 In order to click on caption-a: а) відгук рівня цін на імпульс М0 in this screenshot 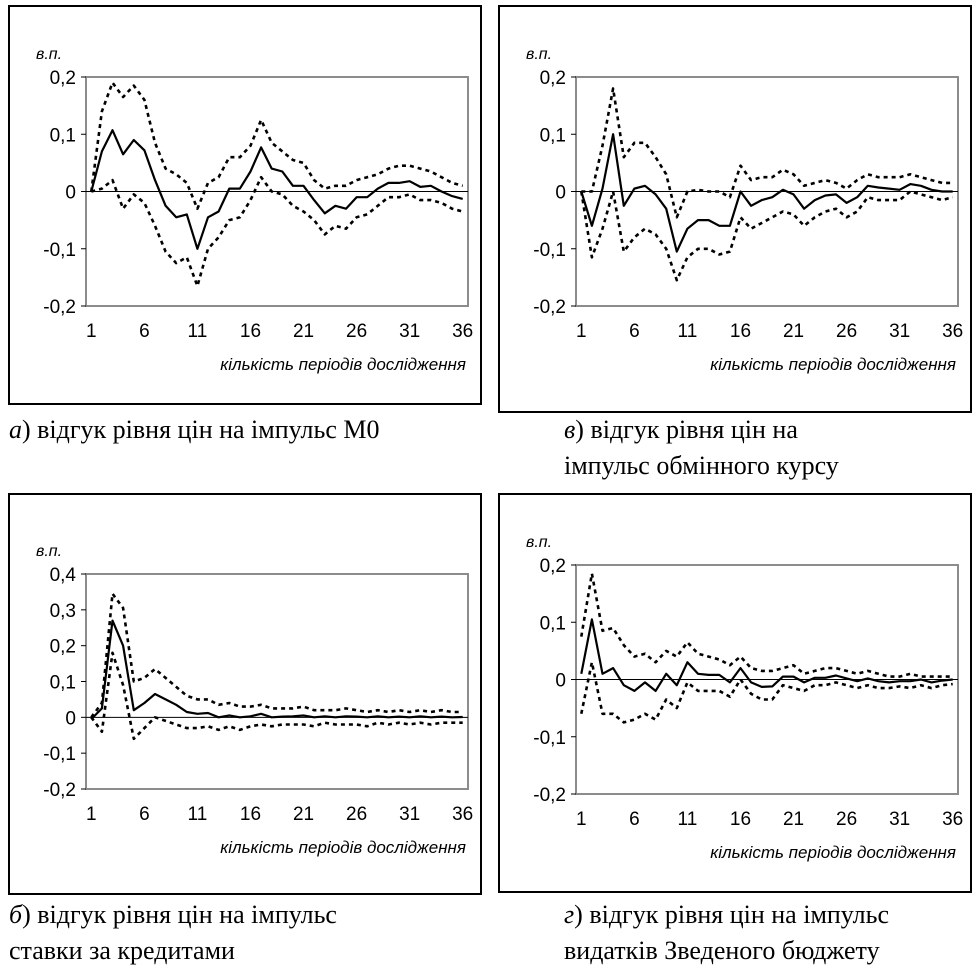, I will do `click(194, 430)`.